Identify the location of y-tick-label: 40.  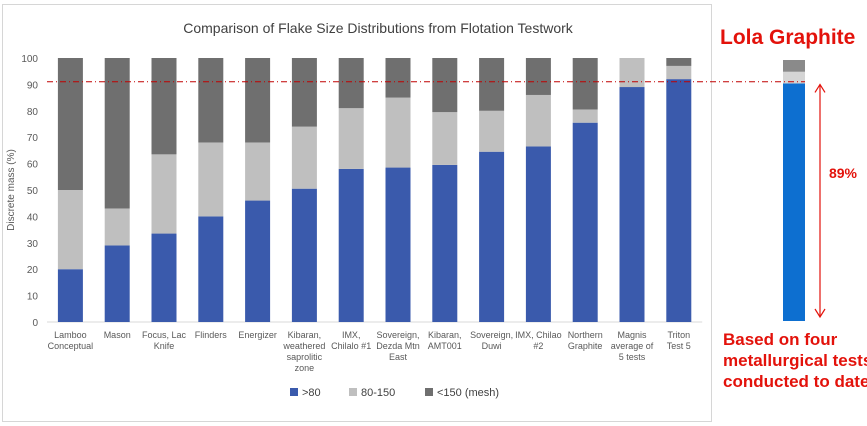
(33, 217).